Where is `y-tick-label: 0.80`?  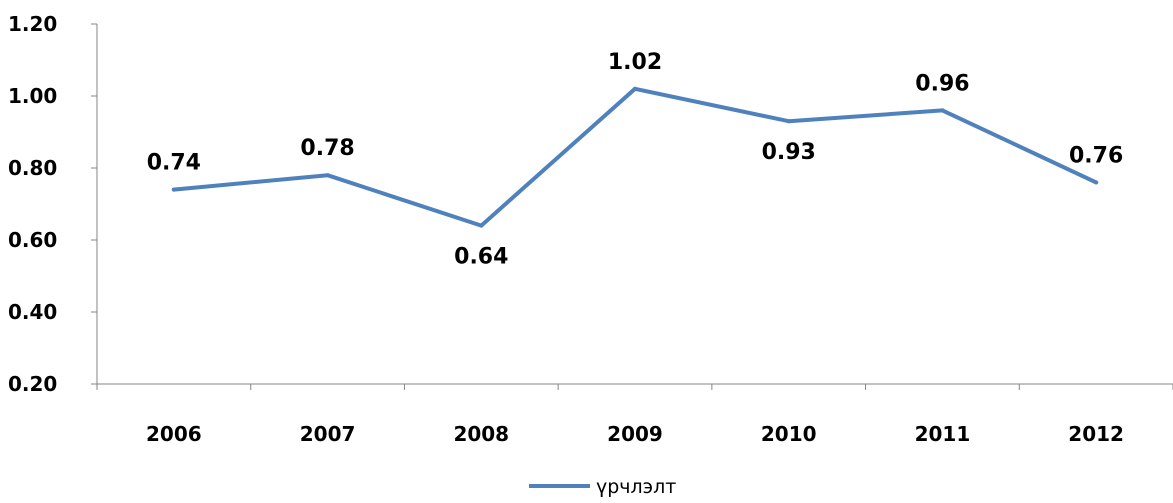
y-tick-label: 0.80 is located at coordinates (32, 168).